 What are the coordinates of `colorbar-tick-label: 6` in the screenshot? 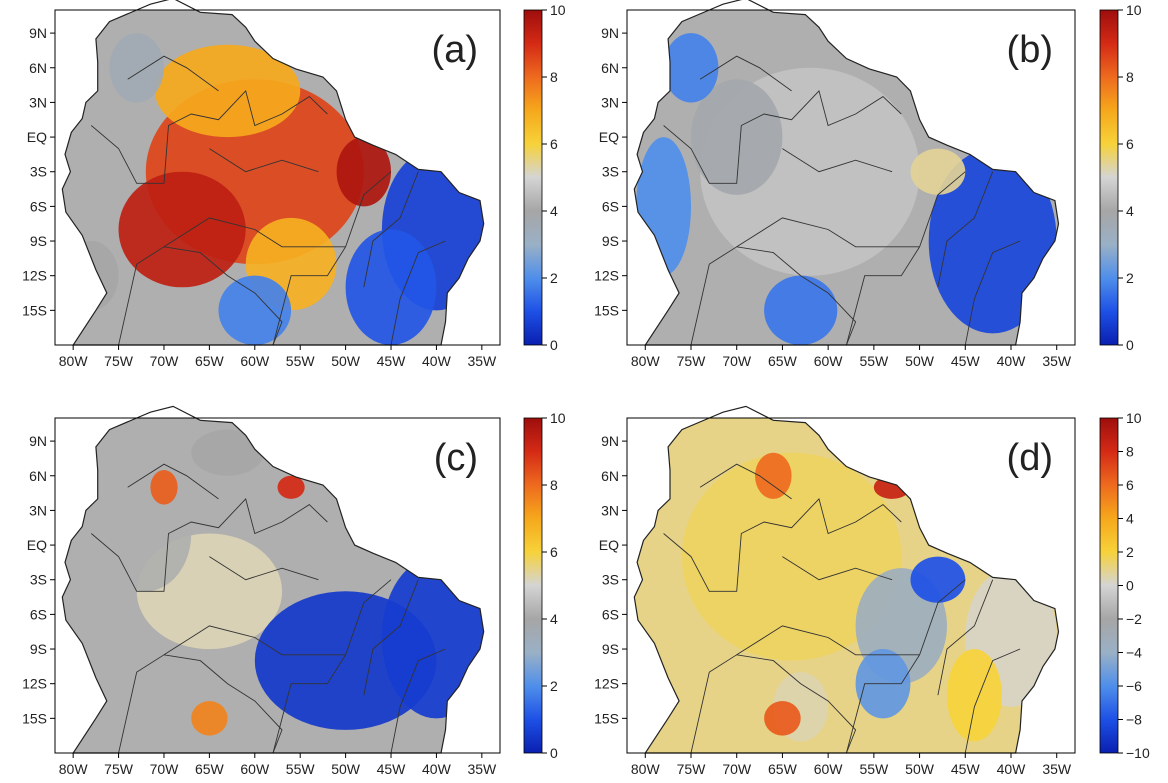 It's located at (1130, 144).